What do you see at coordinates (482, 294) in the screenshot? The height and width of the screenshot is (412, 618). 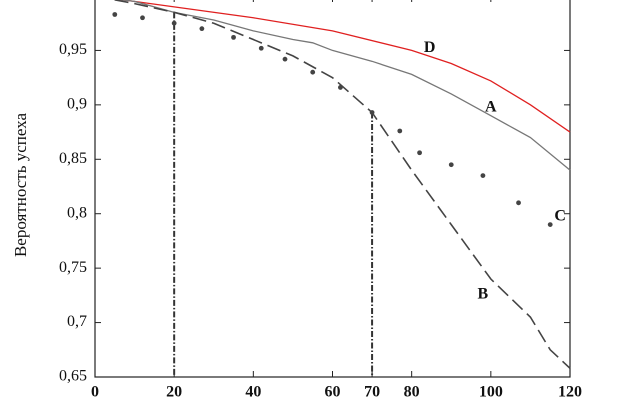 I see `series-label: B` at bounding box center [482, 294].